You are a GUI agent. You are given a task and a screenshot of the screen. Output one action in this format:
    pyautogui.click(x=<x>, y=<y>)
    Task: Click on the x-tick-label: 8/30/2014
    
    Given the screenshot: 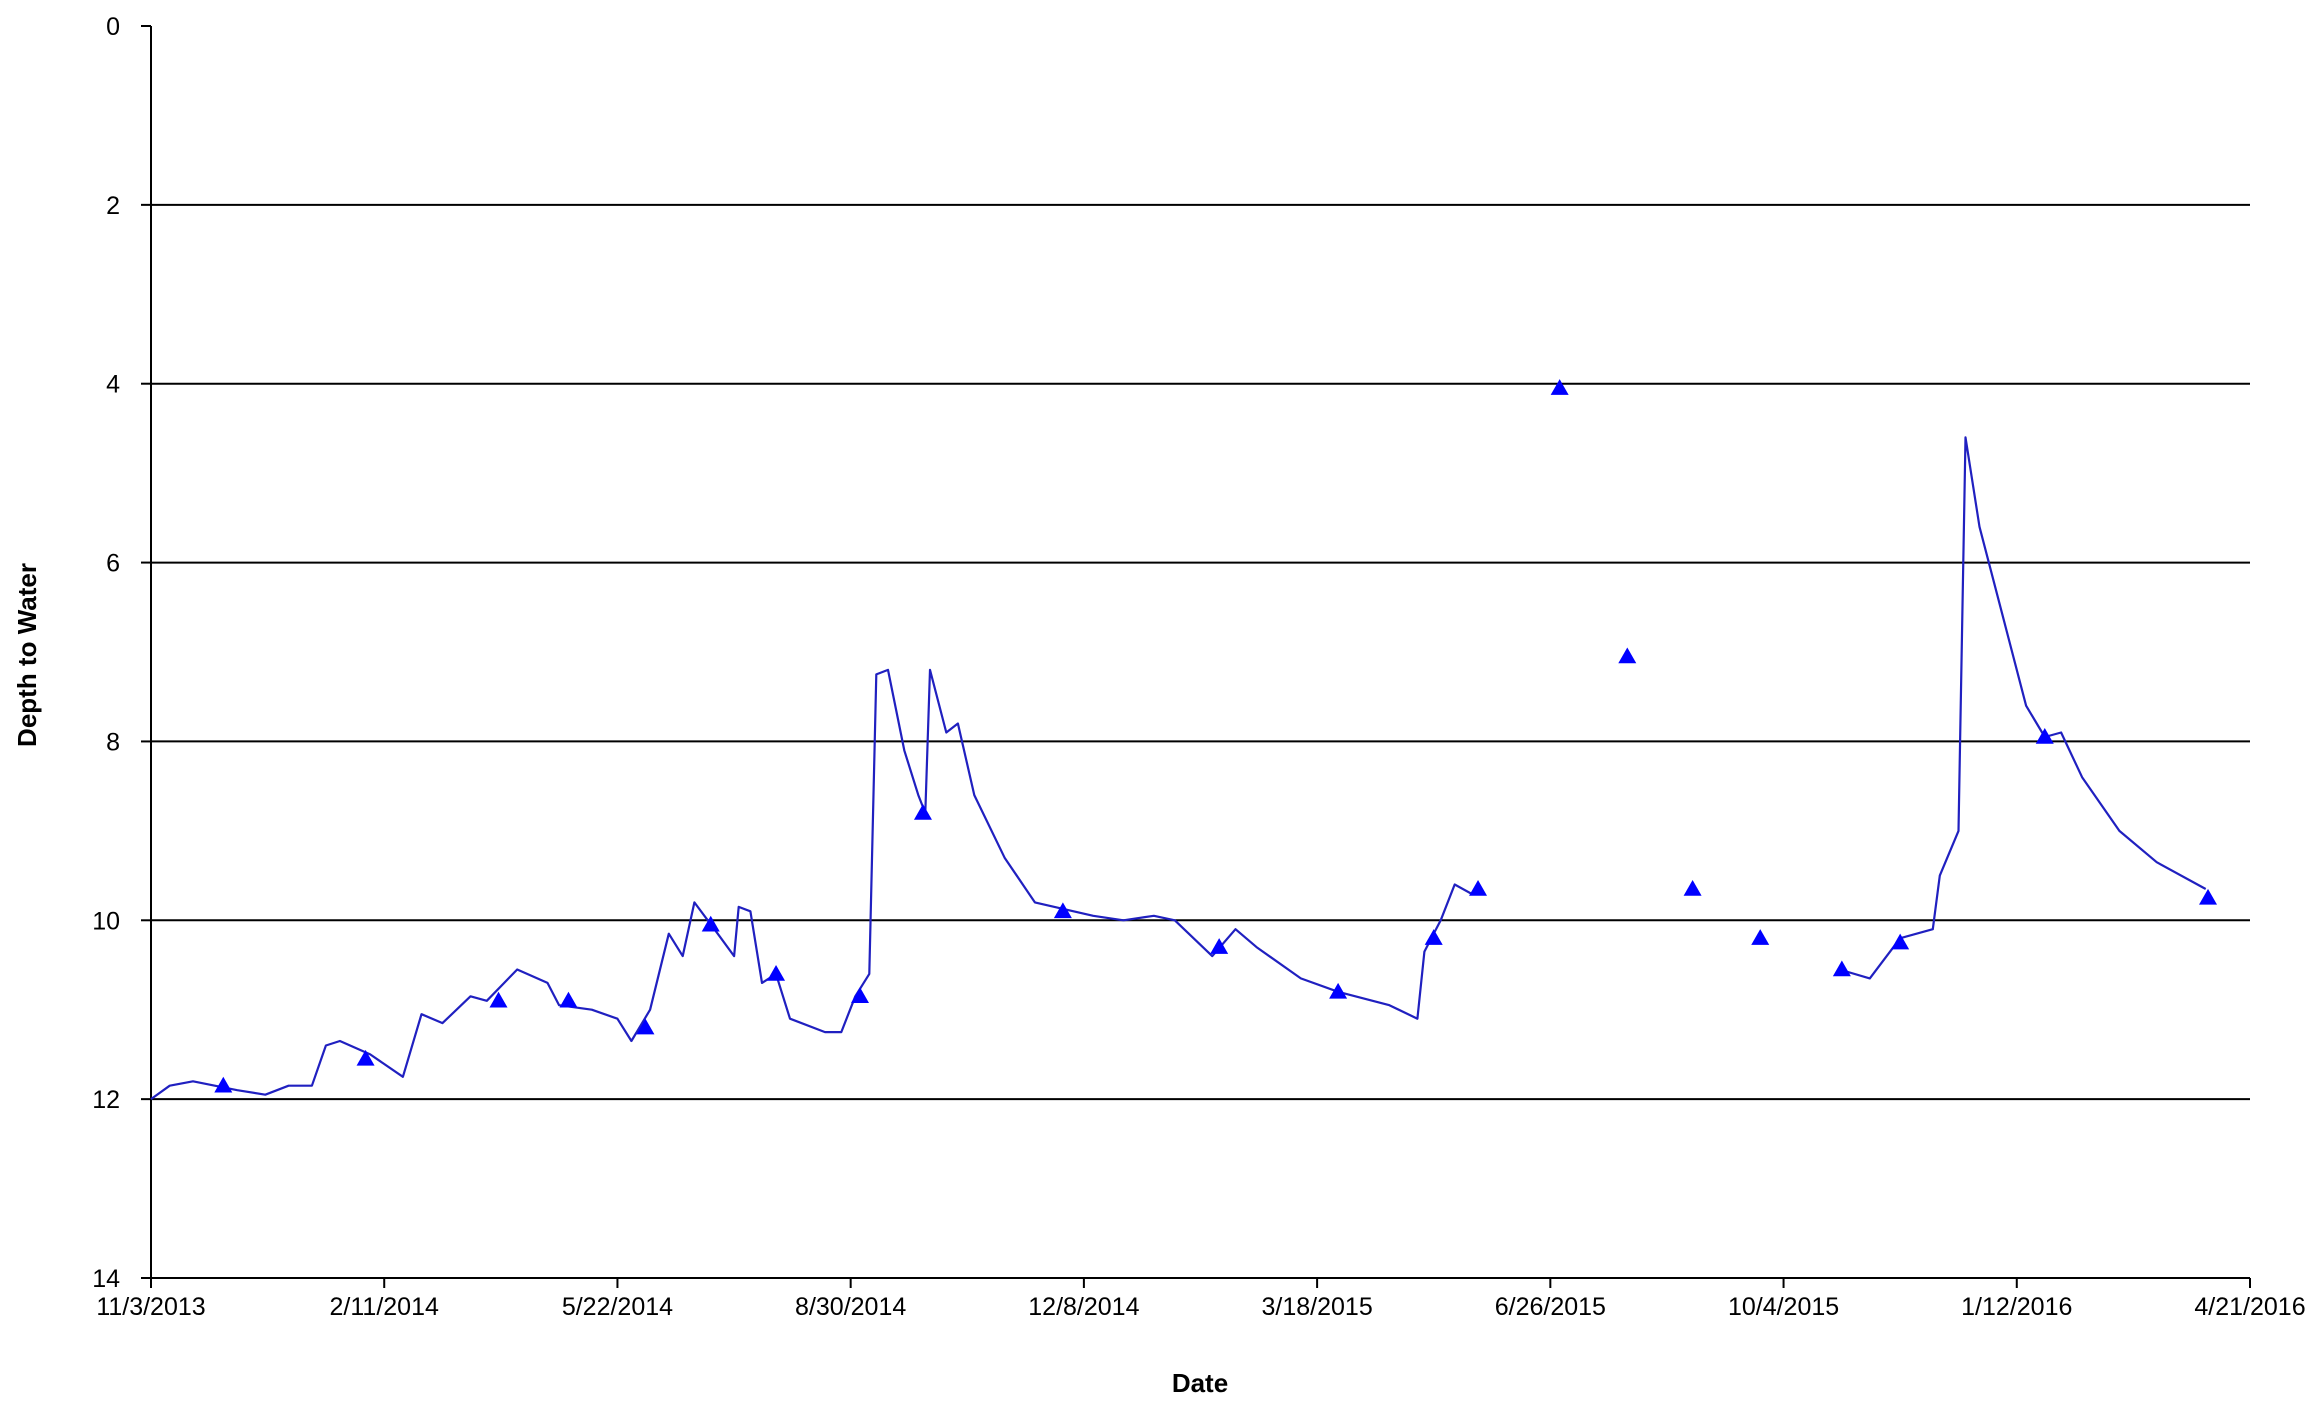 What is the action you would take?
    pyautogui.click(x=850, y=1307)
    